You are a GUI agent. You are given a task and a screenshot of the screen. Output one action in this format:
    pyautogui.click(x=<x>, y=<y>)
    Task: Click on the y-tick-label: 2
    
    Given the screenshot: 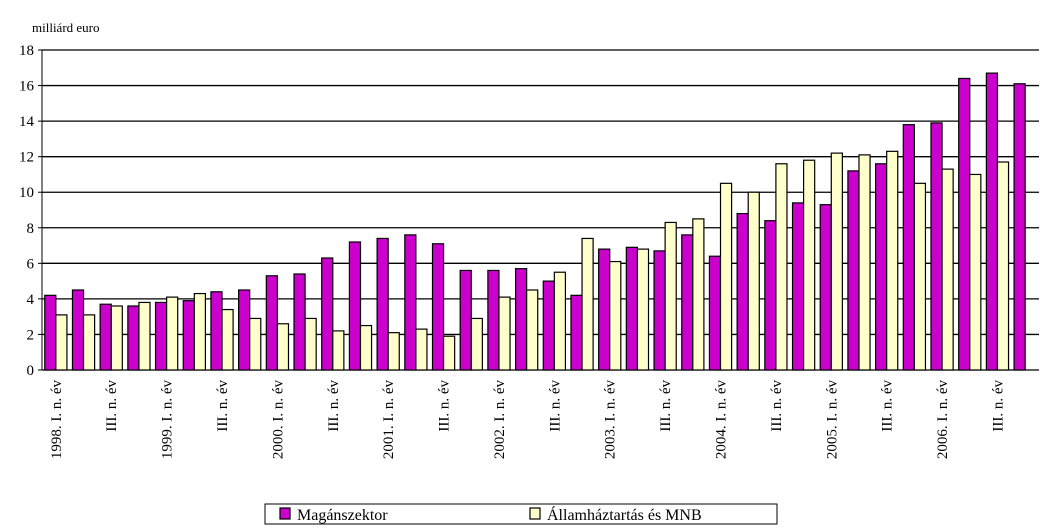 What is the action you would take?
    pyautogui.click(x=31, y=335)
    